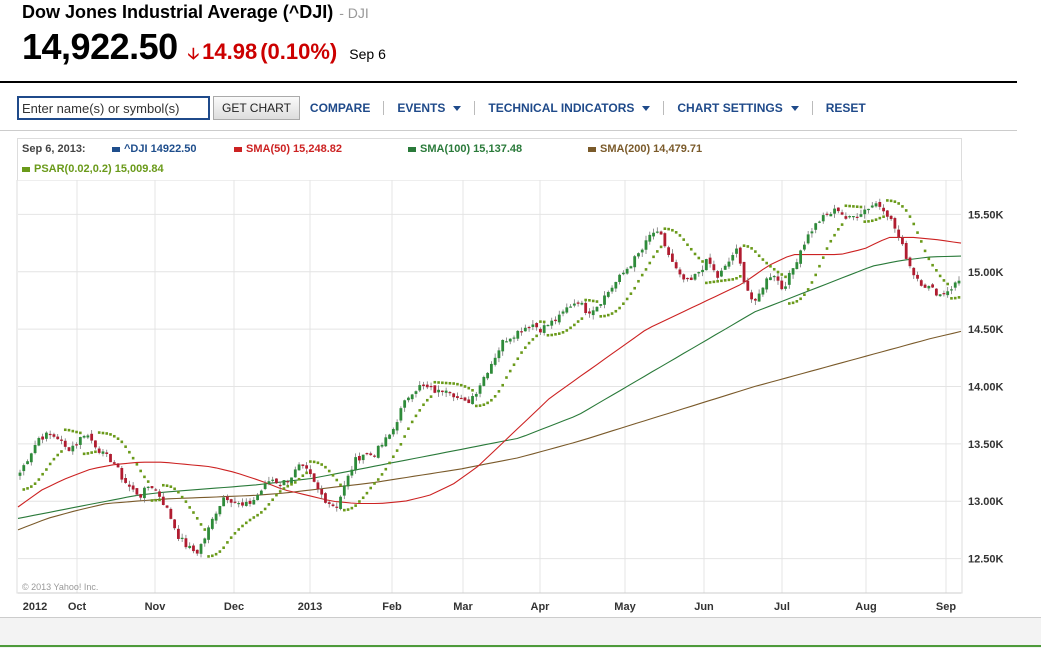 The height and width of the screenshot is (648, 1041). Describe the element at coordinates (738, 108) in the screenshot. I see `chart-settings-menu: CHART SETTINGS` at that location.